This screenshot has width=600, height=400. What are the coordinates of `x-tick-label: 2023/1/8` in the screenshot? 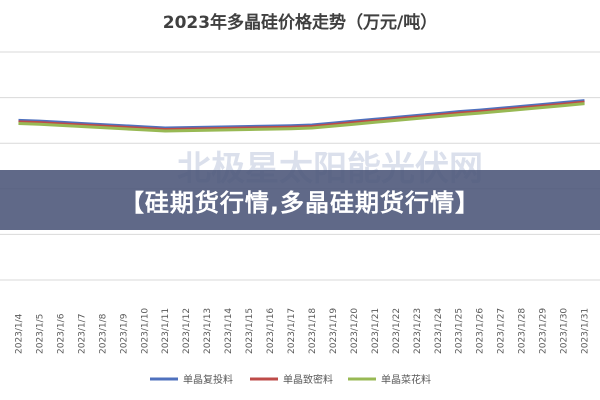 It's located at (103, 333).